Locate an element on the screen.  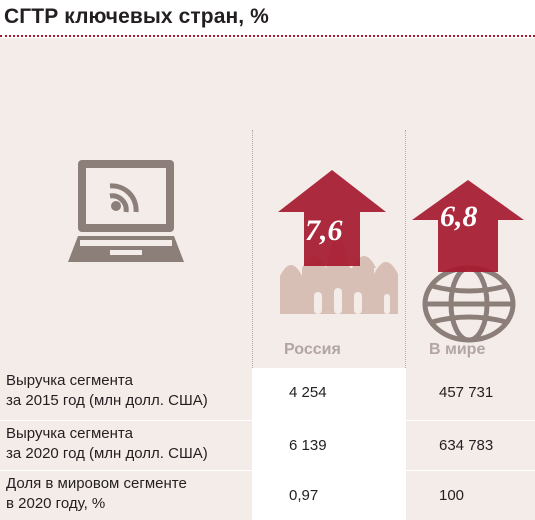
row-label: Доля в мировом сегменте в 2020 году, % is located at coordinates (126, 495).